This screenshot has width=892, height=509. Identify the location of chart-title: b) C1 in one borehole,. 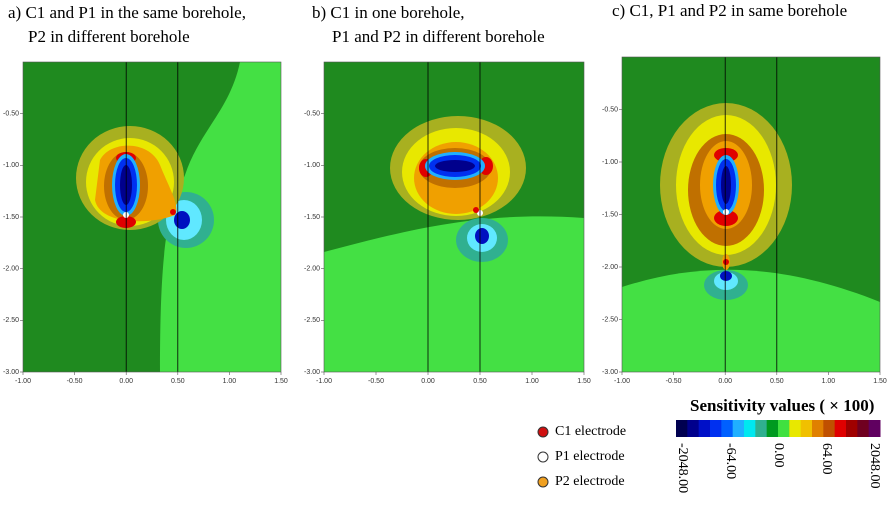
(388, 12).